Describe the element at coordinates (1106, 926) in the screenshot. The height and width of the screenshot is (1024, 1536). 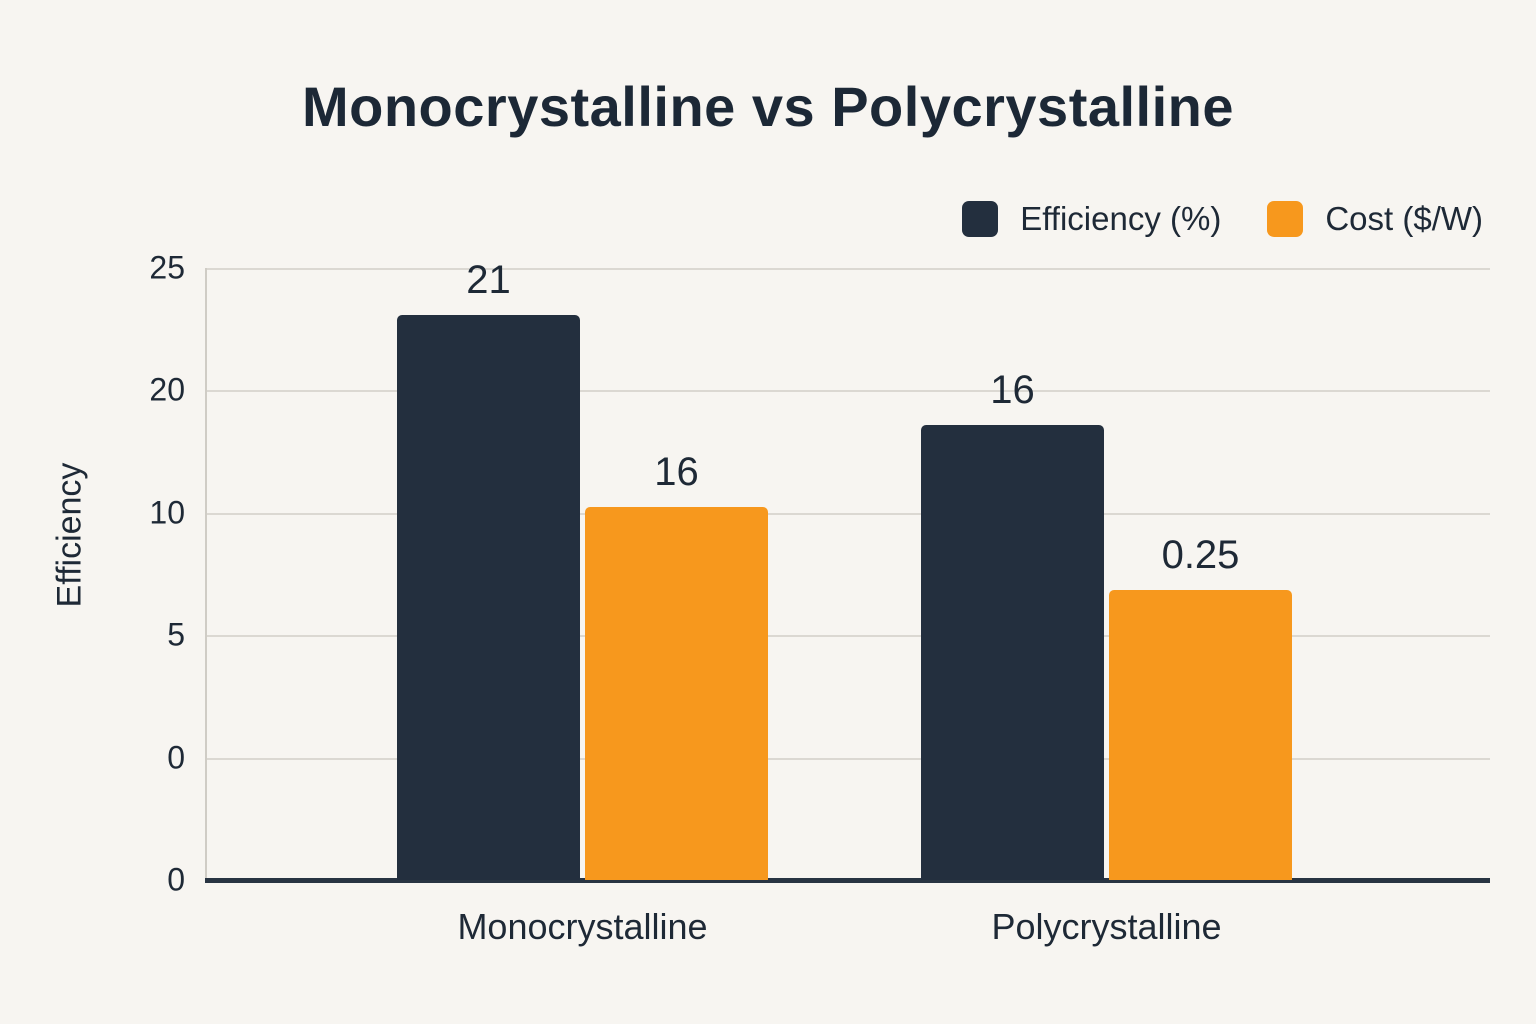
I see `x-category-label: Polycrystalline` at that location.